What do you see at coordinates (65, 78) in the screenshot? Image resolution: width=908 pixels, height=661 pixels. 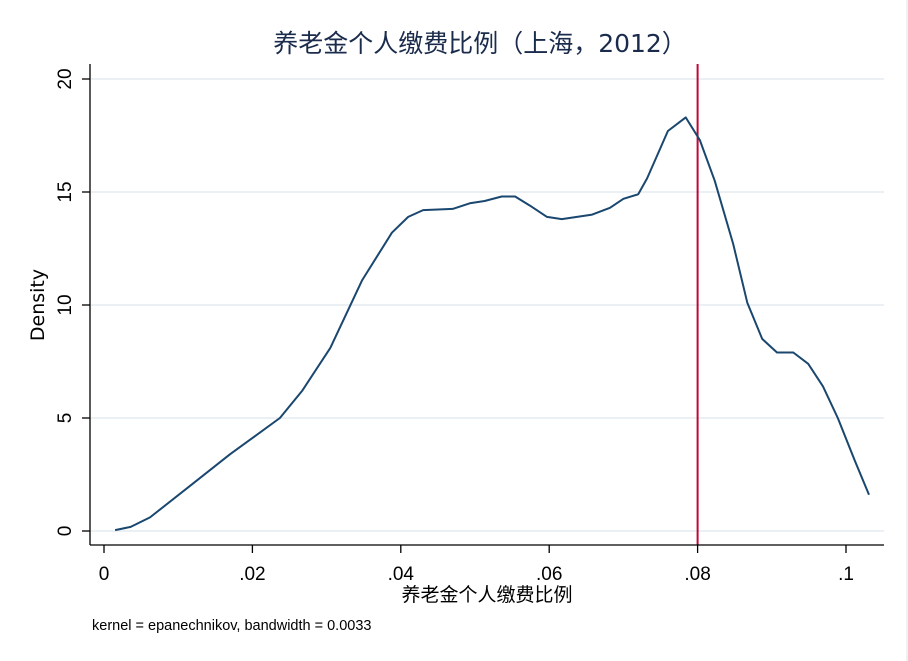 I see `y-tick-label: 20` at bounding box center [65, 78].